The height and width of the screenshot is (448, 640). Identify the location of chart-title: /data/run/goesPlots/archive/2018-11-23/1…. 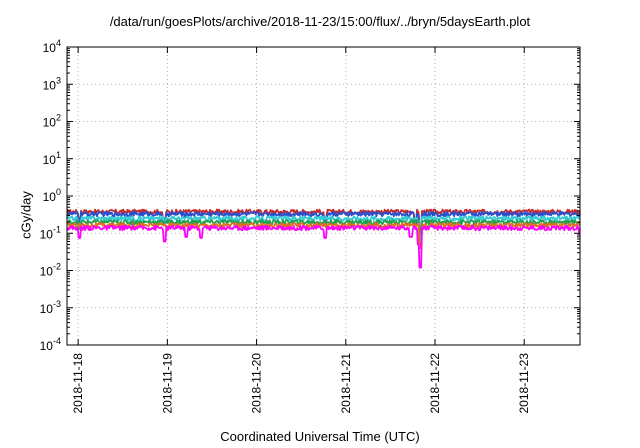
(320, 21).